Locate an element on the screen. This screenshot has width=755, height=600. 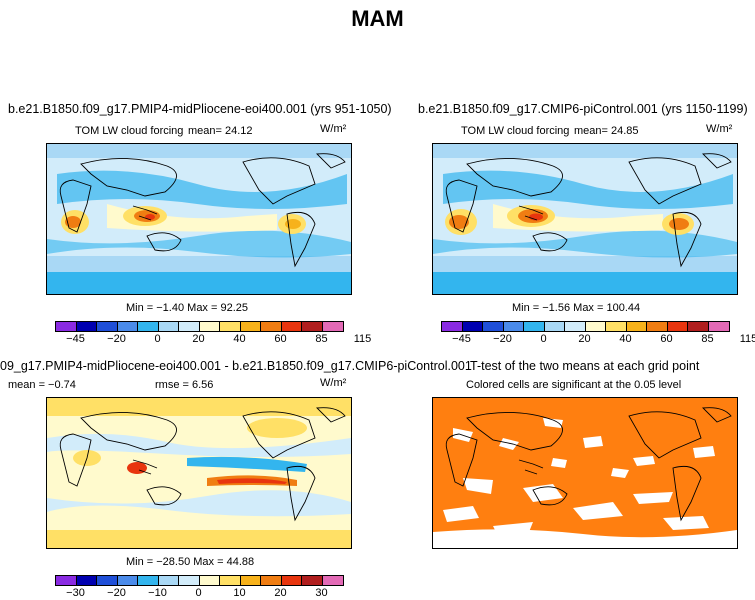
panel-d-map is located at coordinates (585, 473).